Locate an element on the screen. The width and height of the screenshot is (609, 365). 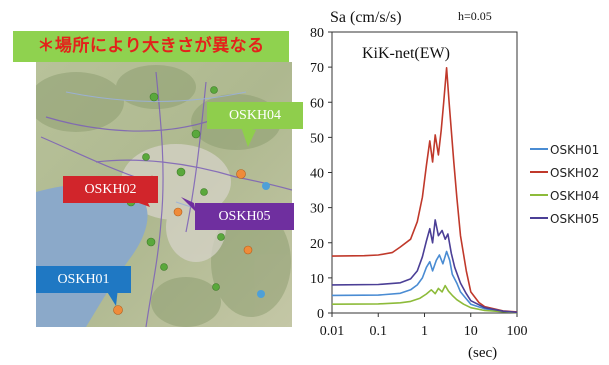
x-tick-label: 0.1 is located at coordinates (379, 331).